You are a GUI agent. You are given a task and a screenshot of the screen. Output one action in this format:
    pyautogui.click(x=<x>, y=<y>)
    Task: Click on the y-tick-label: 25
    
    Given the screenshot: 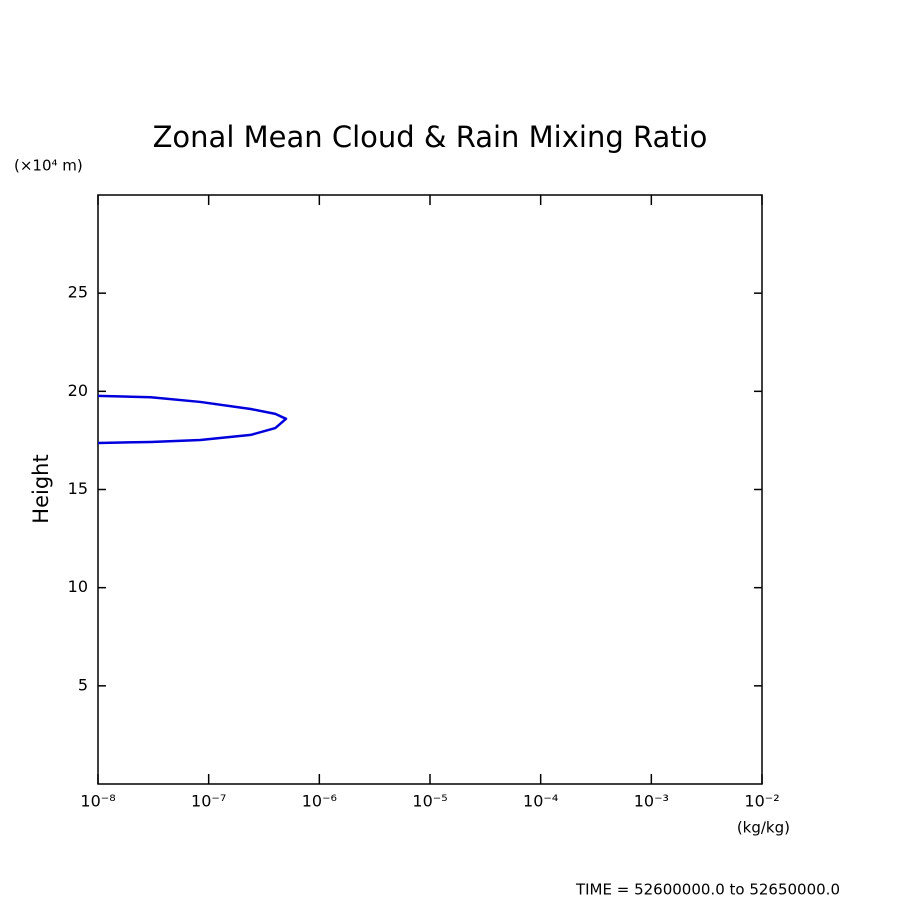 What is the action you would take?
    pyautogui.click(x=78, y=292)
    